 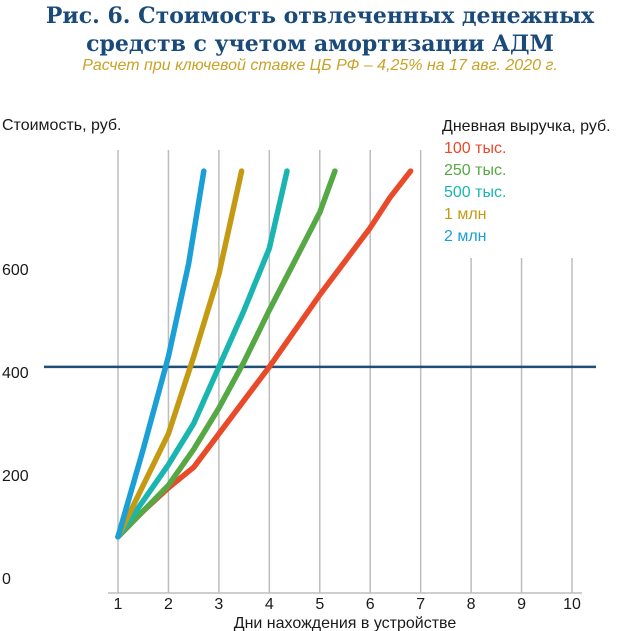 What do you see at coordinates (475, 170) in the screenshot?
I see `legend-item-2: 250 тыс.` at bounding box center [475, 170].